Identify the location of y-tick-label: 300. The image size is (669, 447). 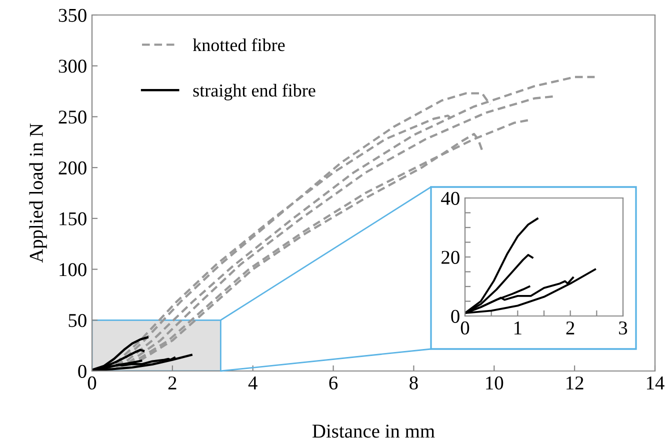
(72, 66).